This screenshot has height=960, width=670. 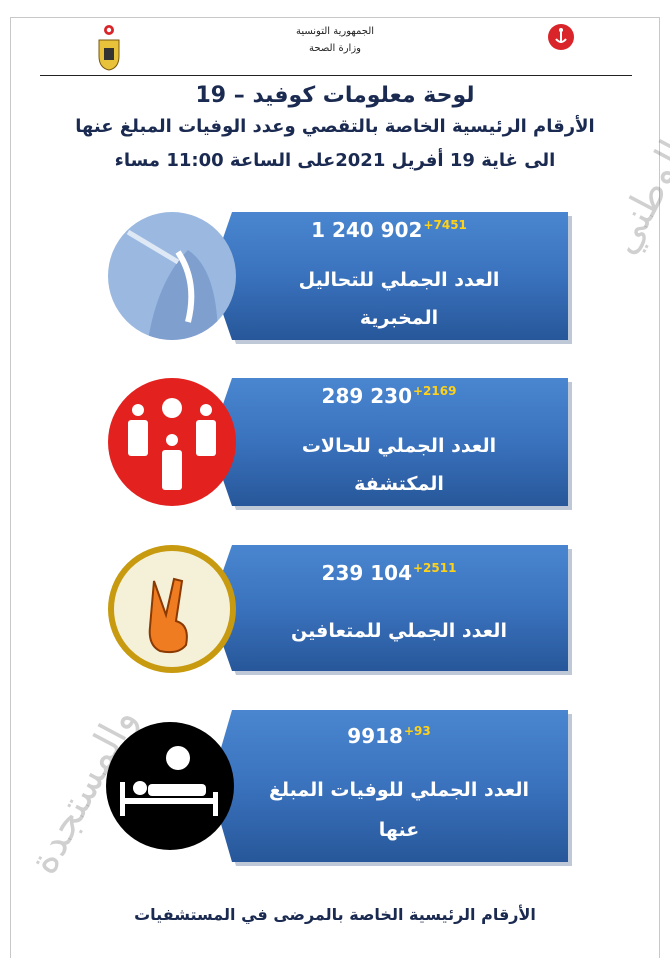 What do you see at coordinates (109, 48) in the screenshot?
I see `tunisia-emblem-icon` at bounding box center [109, 48].